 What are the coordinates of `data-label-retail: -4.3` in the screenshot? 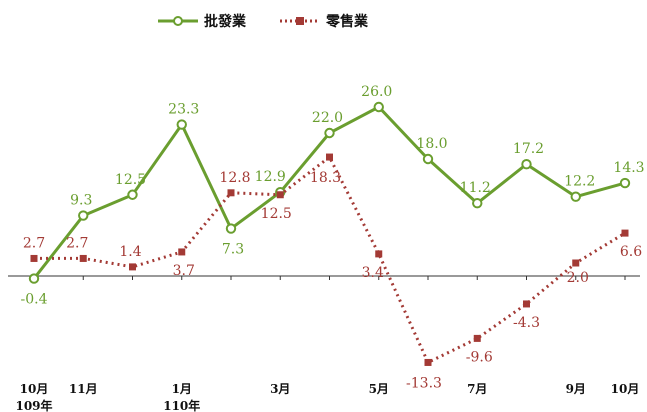 It's located at (526, 323).